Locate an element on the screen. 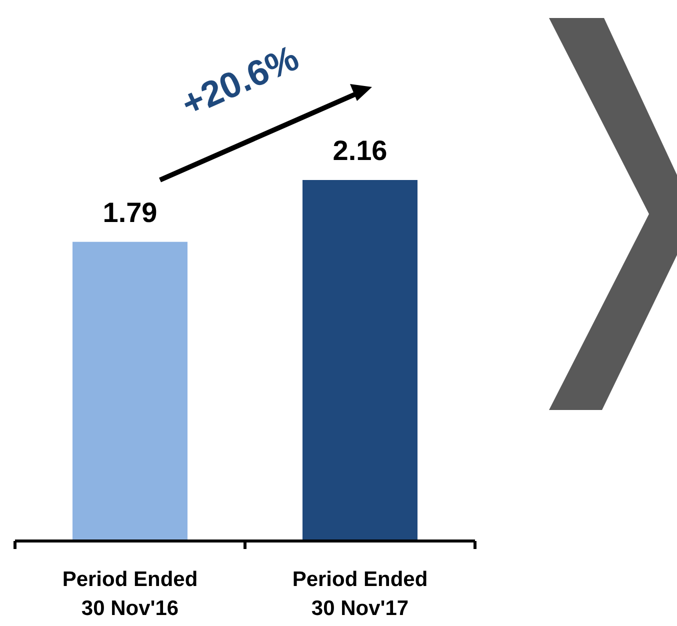 The image size is (677, 626). data-label: 2.16 is located at coordinates (360, 150).